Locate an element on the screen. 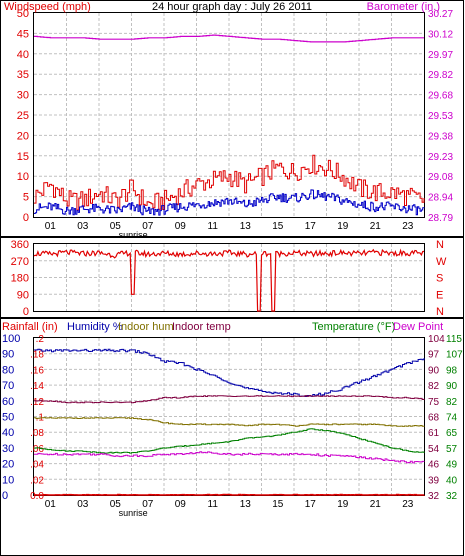 The image size is (465, 556). compass-tick: E is located at coordinates (439, 295).